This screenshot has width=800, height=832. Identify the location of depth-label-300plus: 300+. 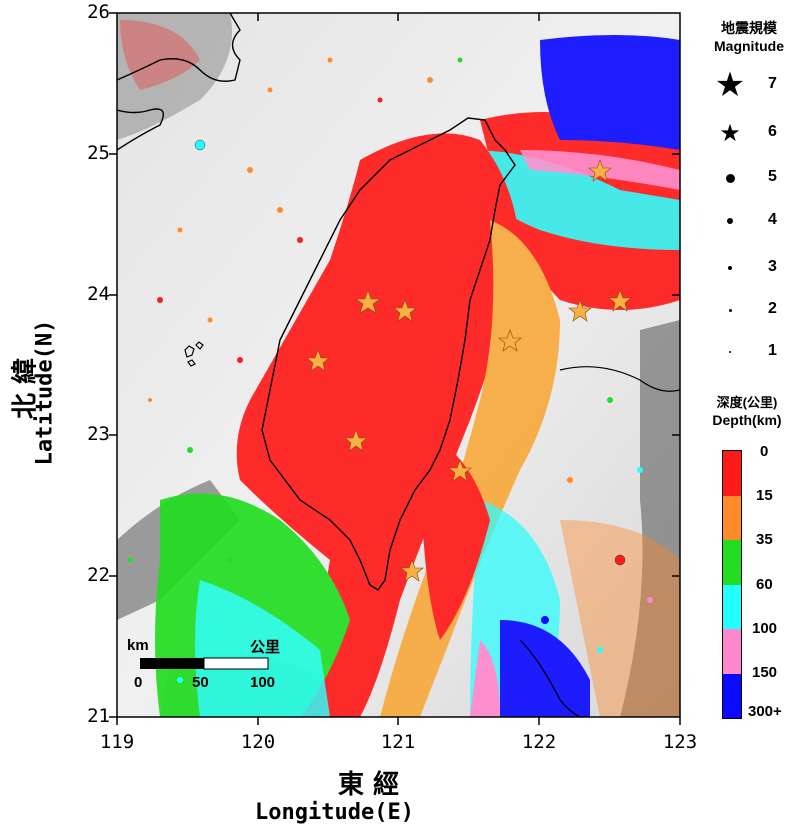
(765, 711).